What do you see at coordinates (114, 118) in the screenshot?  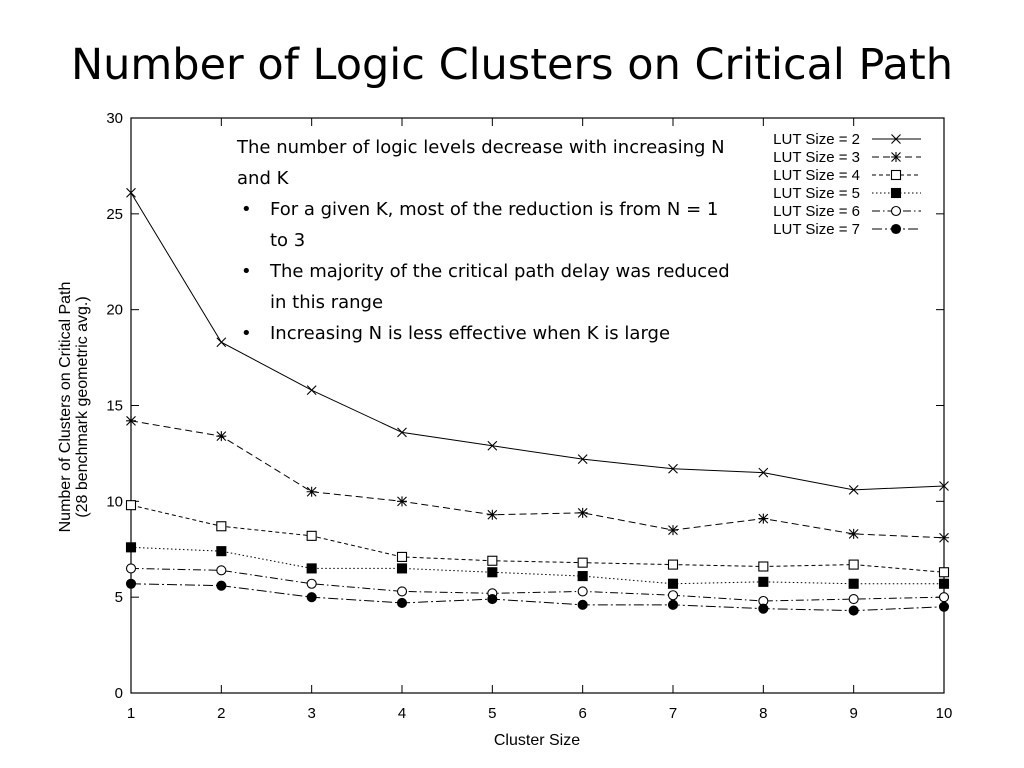 I see `y-tick-label: 30` at bounding box center [114, 118].